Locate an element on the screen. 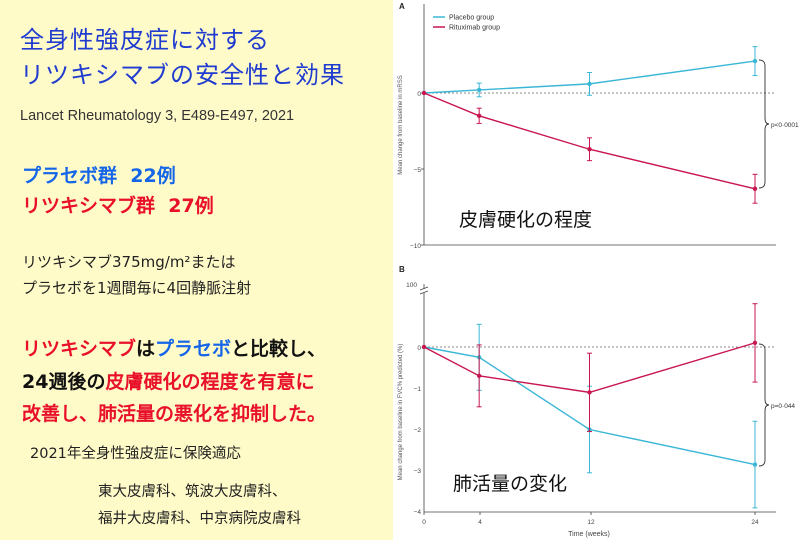  panel-a-label: A is located at coordinates (402, 6).